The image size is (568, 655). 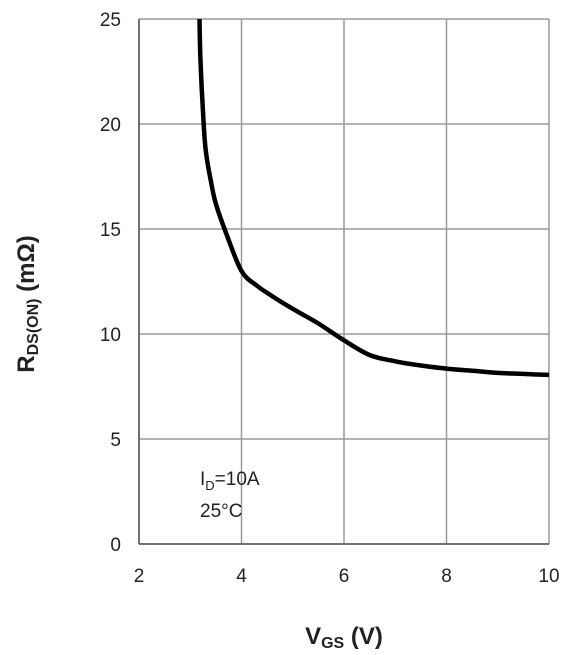 I want to click on x-tick-label: 8, so click(x=446, y=576).